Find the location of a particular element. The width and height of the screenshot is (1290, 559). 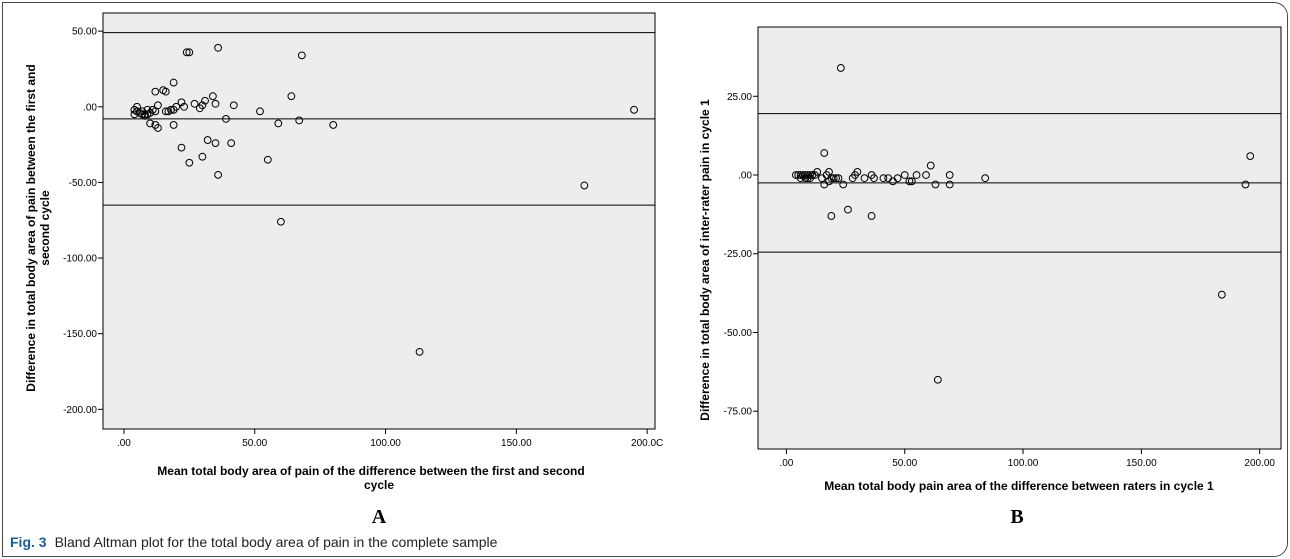

panel-a-y-tick-label: -150.00 is located at coordinates (80, 334).